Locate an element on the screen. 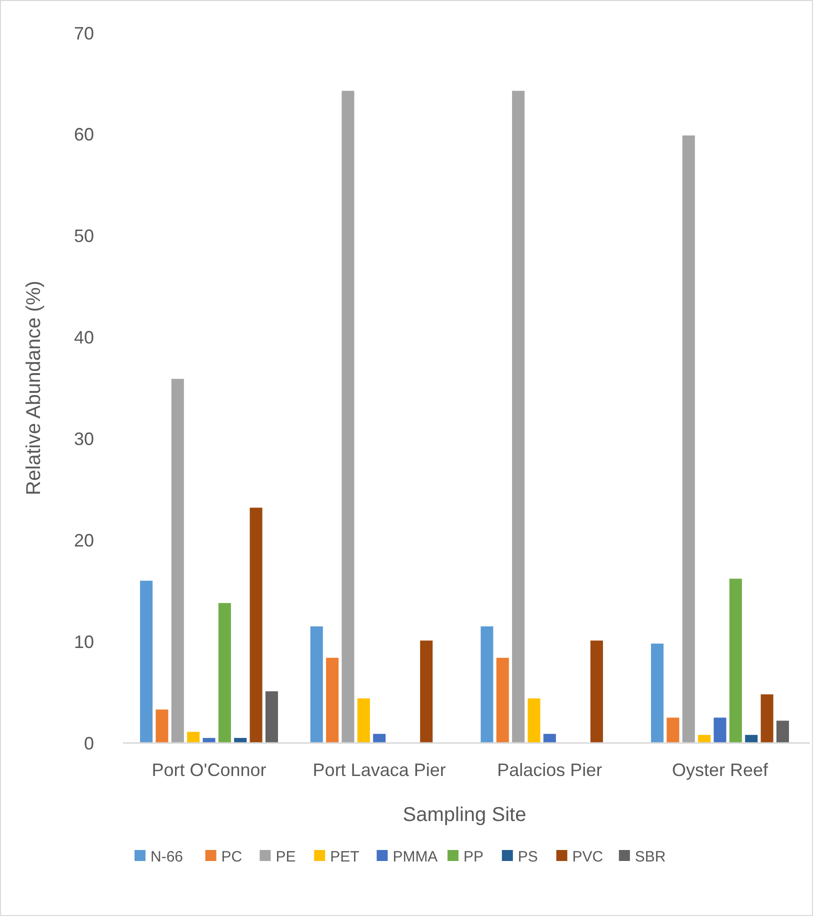 The width and height of the screenshot is (816, 919). y-tick-label: 40 is located at coordinates (84, 338).